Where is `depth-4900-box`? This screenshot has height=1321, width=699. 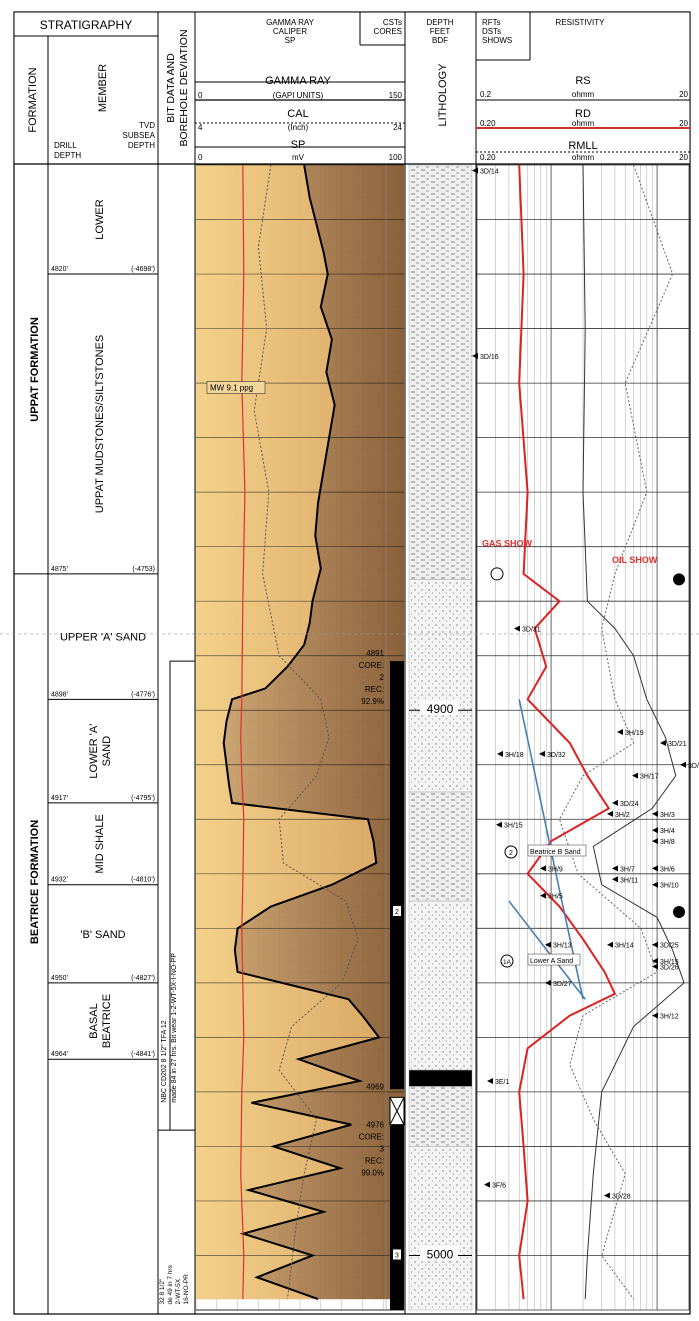 depth-4900-box is located at coordinates (439, 708).